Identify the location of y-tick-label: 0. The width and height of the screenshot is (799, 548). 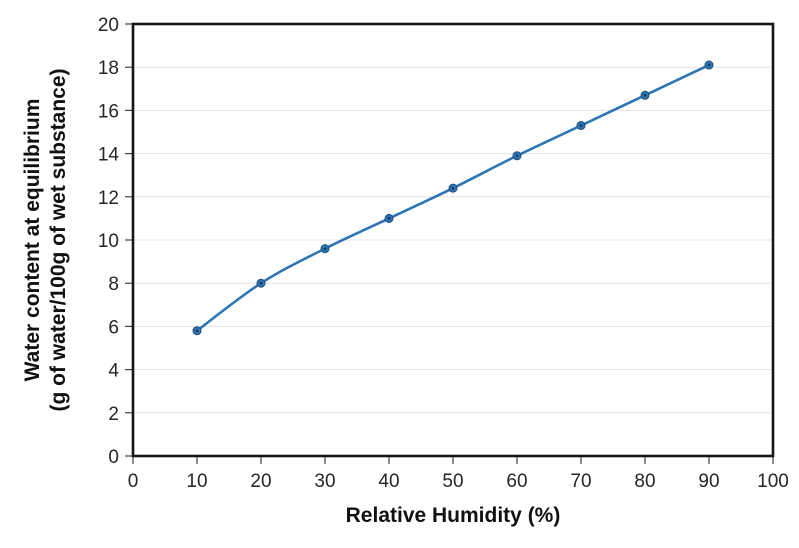
(113, 457).